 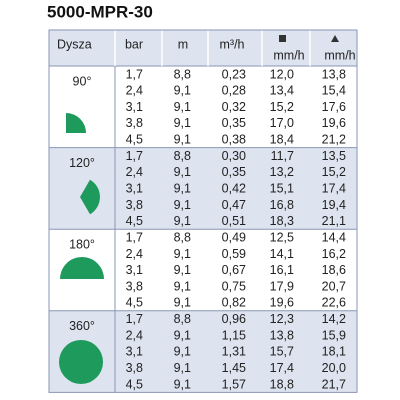 I want to click on cell: 0,30, so click(x=234, y=156).